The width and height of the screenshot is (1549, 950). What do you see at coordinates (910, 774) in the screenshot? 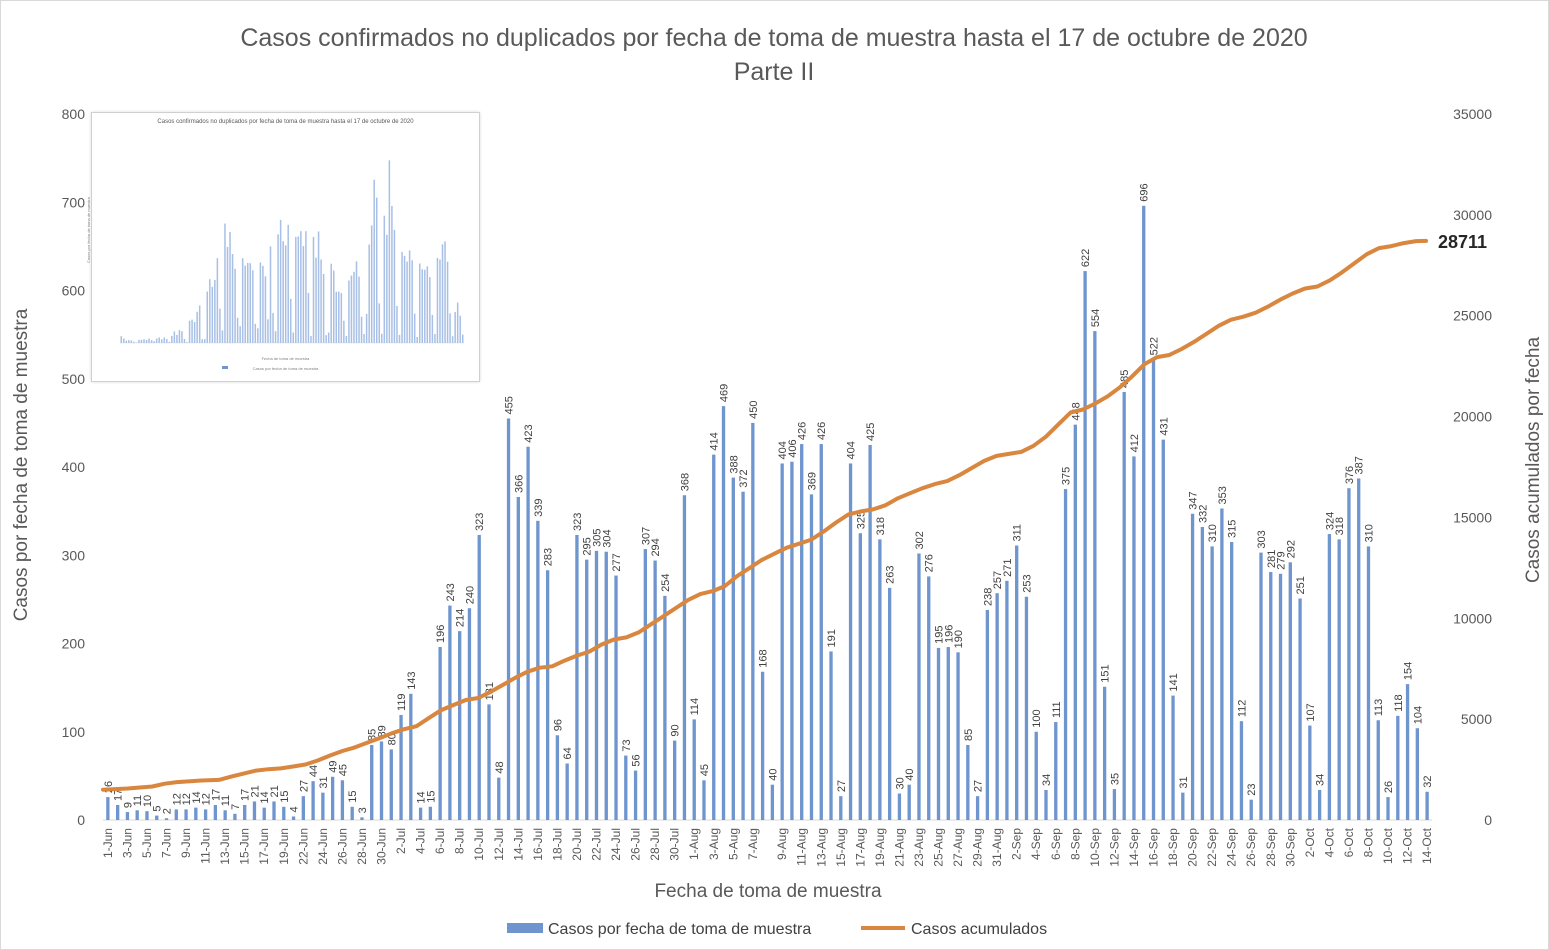
I see `bar-value-label: 40` at bounding box center [910, 774].